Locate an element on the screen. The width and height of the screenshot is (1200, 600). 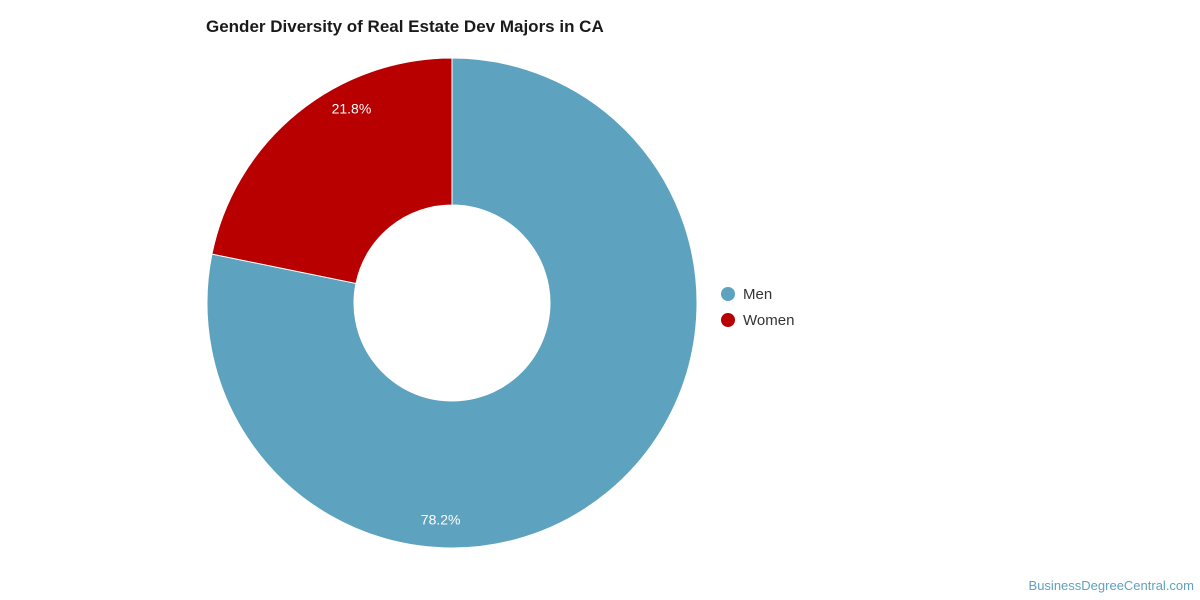
data-label-women: 21.8% is located at coordinates (352, 108).